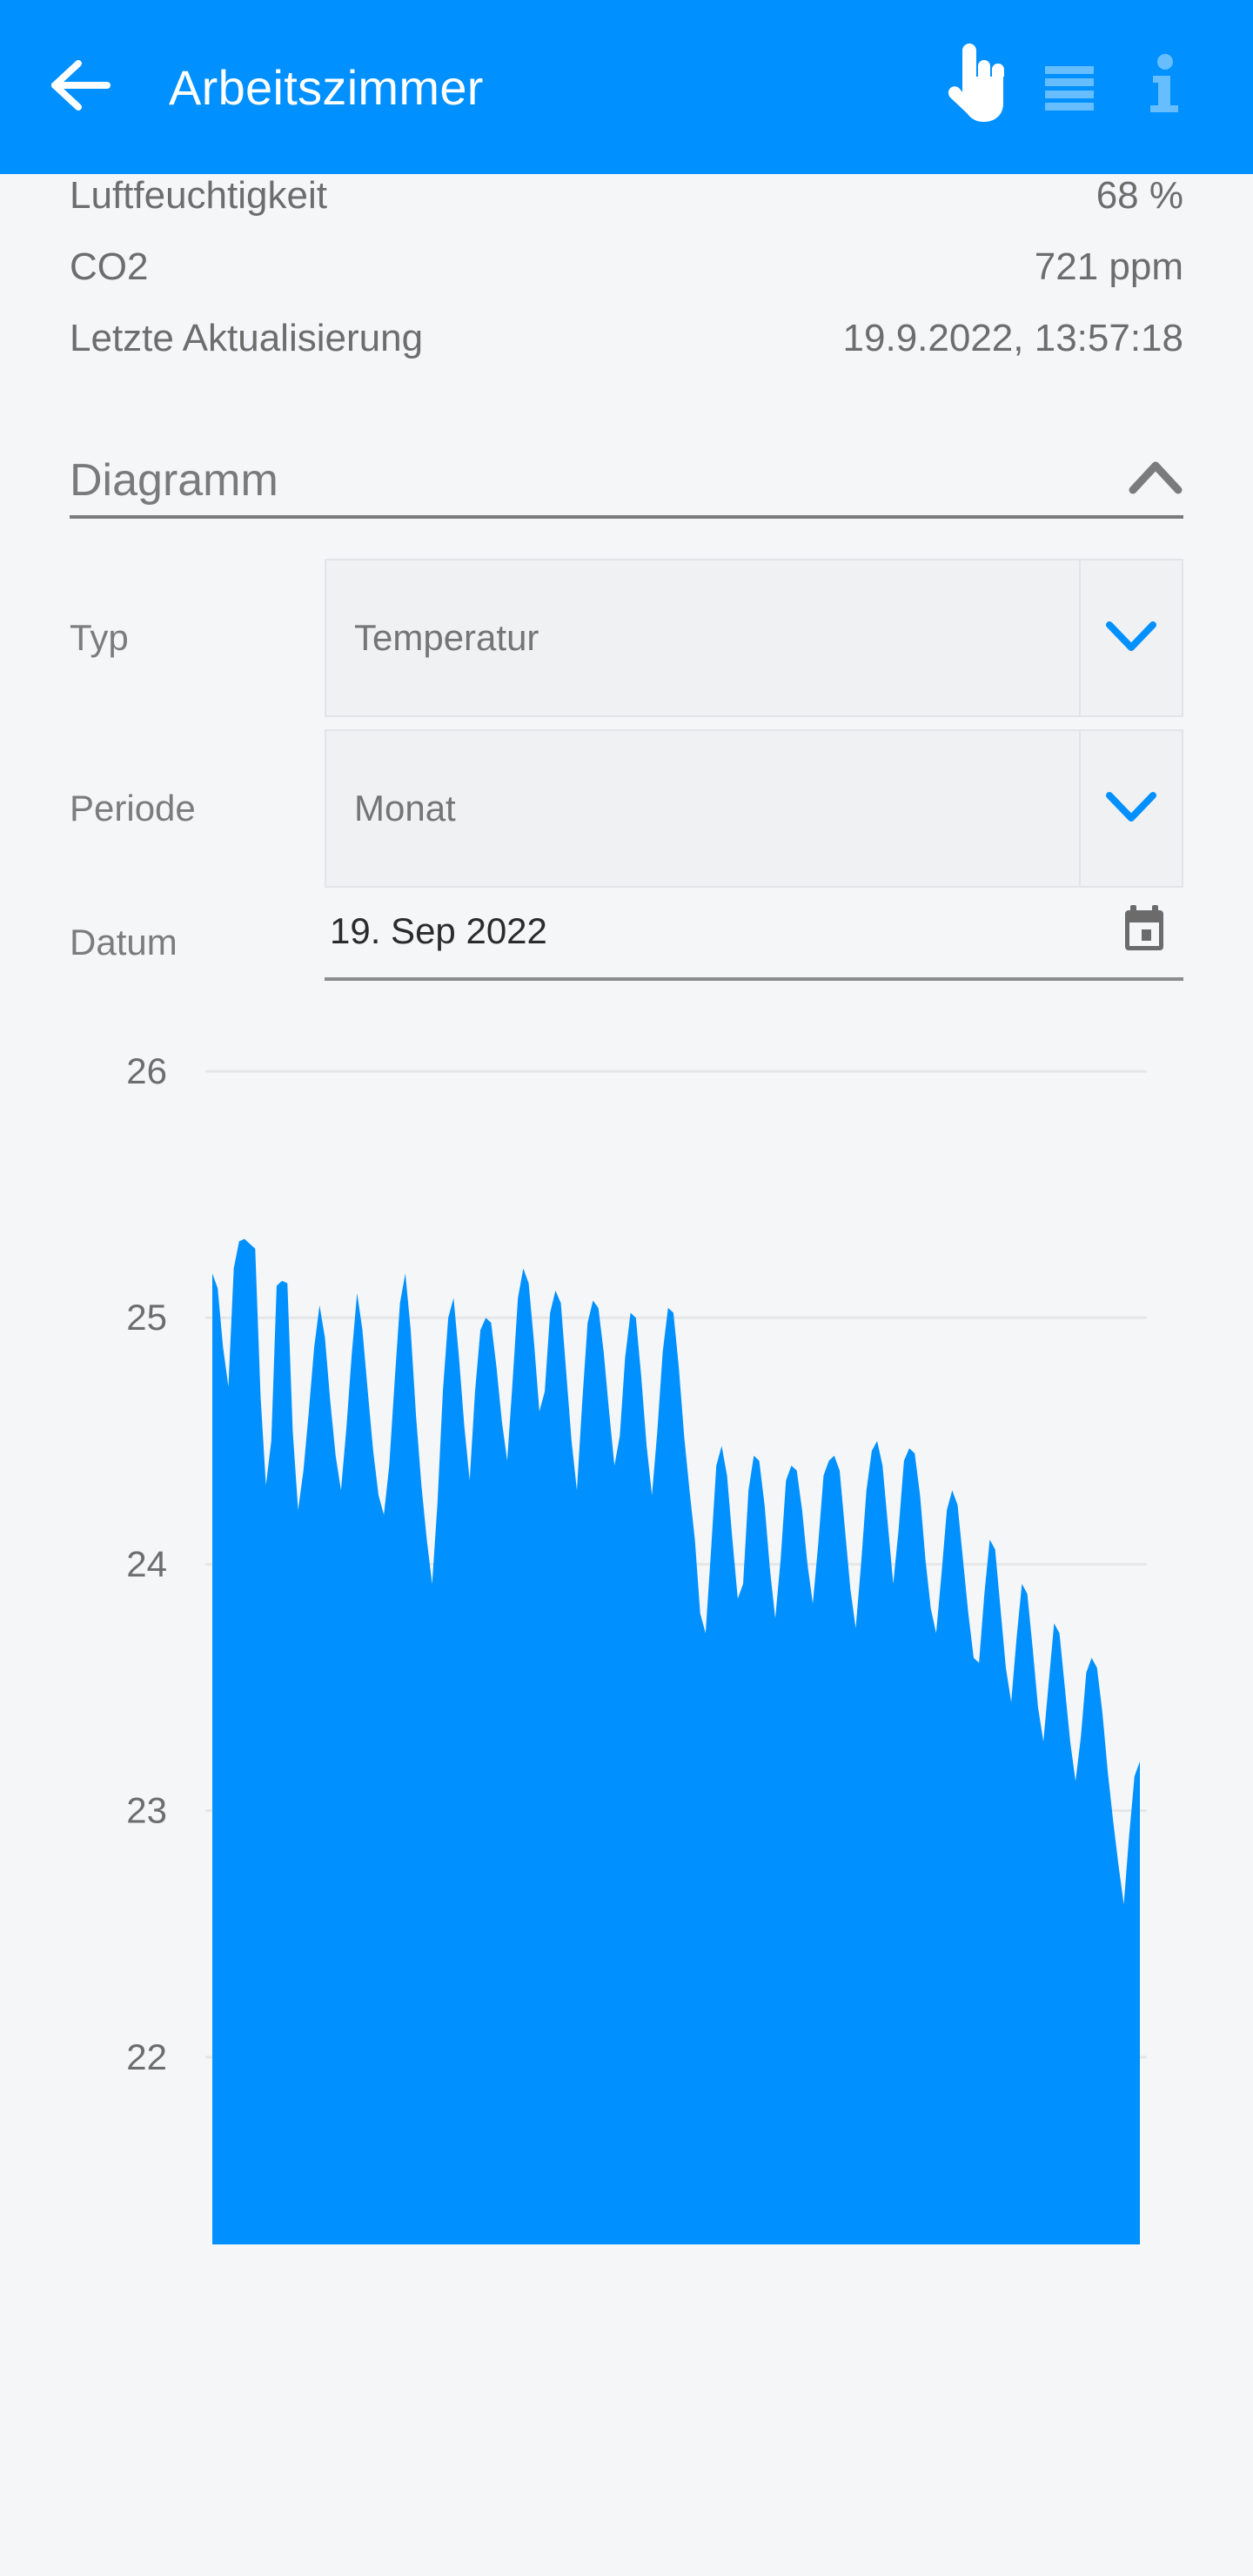 This screenshot has height=2576, width=1253. I want to click on datum-label: Datum, so click(124, 942).